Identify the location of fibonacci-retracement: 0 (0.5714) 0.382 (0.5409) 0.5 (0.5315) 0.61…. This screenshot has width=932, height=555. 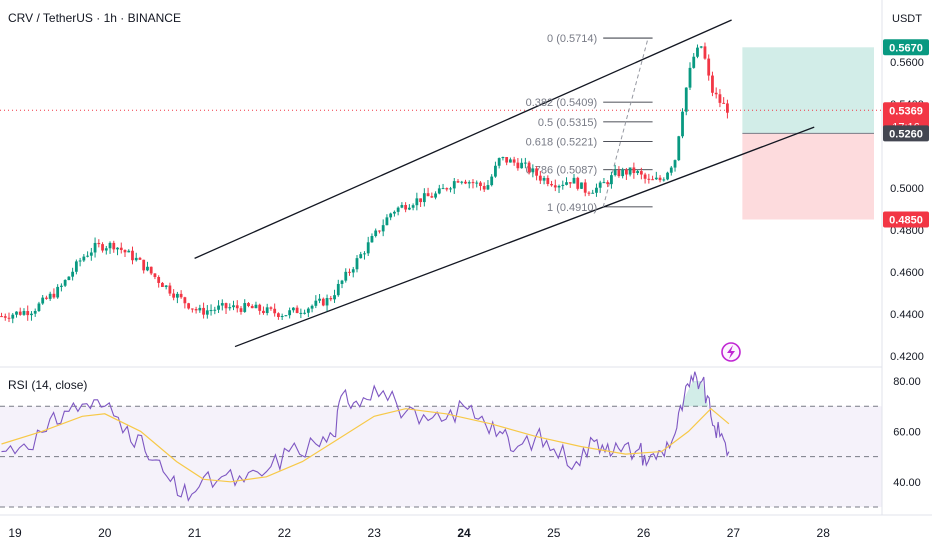
(589, 123).